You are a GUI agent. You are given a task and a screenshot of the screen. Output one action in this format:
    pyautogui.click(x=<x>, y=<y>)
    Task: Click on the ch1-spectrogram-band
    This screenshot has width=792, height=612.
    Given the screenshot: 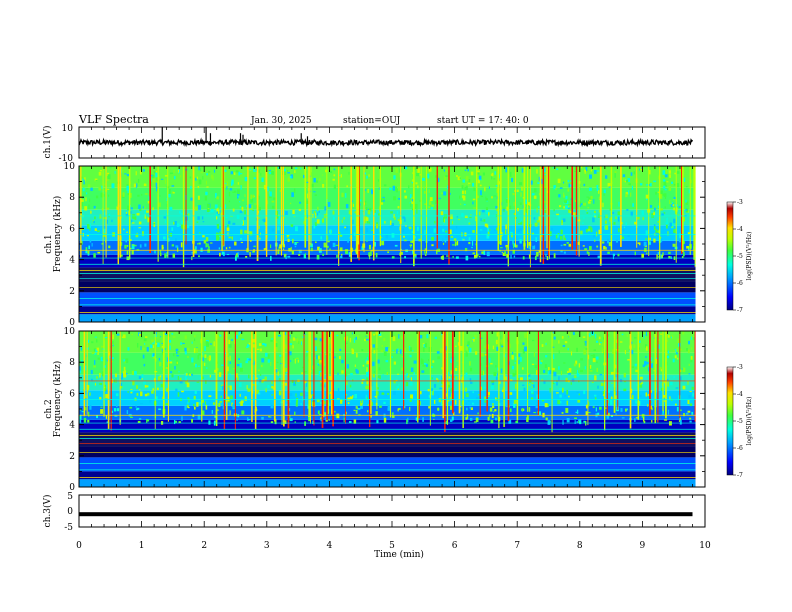 What is the action you would take?
    pyautogui.click(x=387, y=261)
    